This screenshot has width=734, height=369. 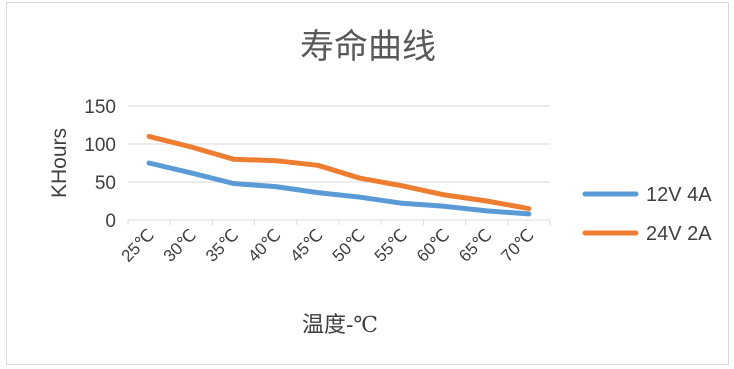 What do you see at coordinates (679, 195) in the screenshot?
I see `legend-label: 12V 4A` at bounding box center [679, 195].